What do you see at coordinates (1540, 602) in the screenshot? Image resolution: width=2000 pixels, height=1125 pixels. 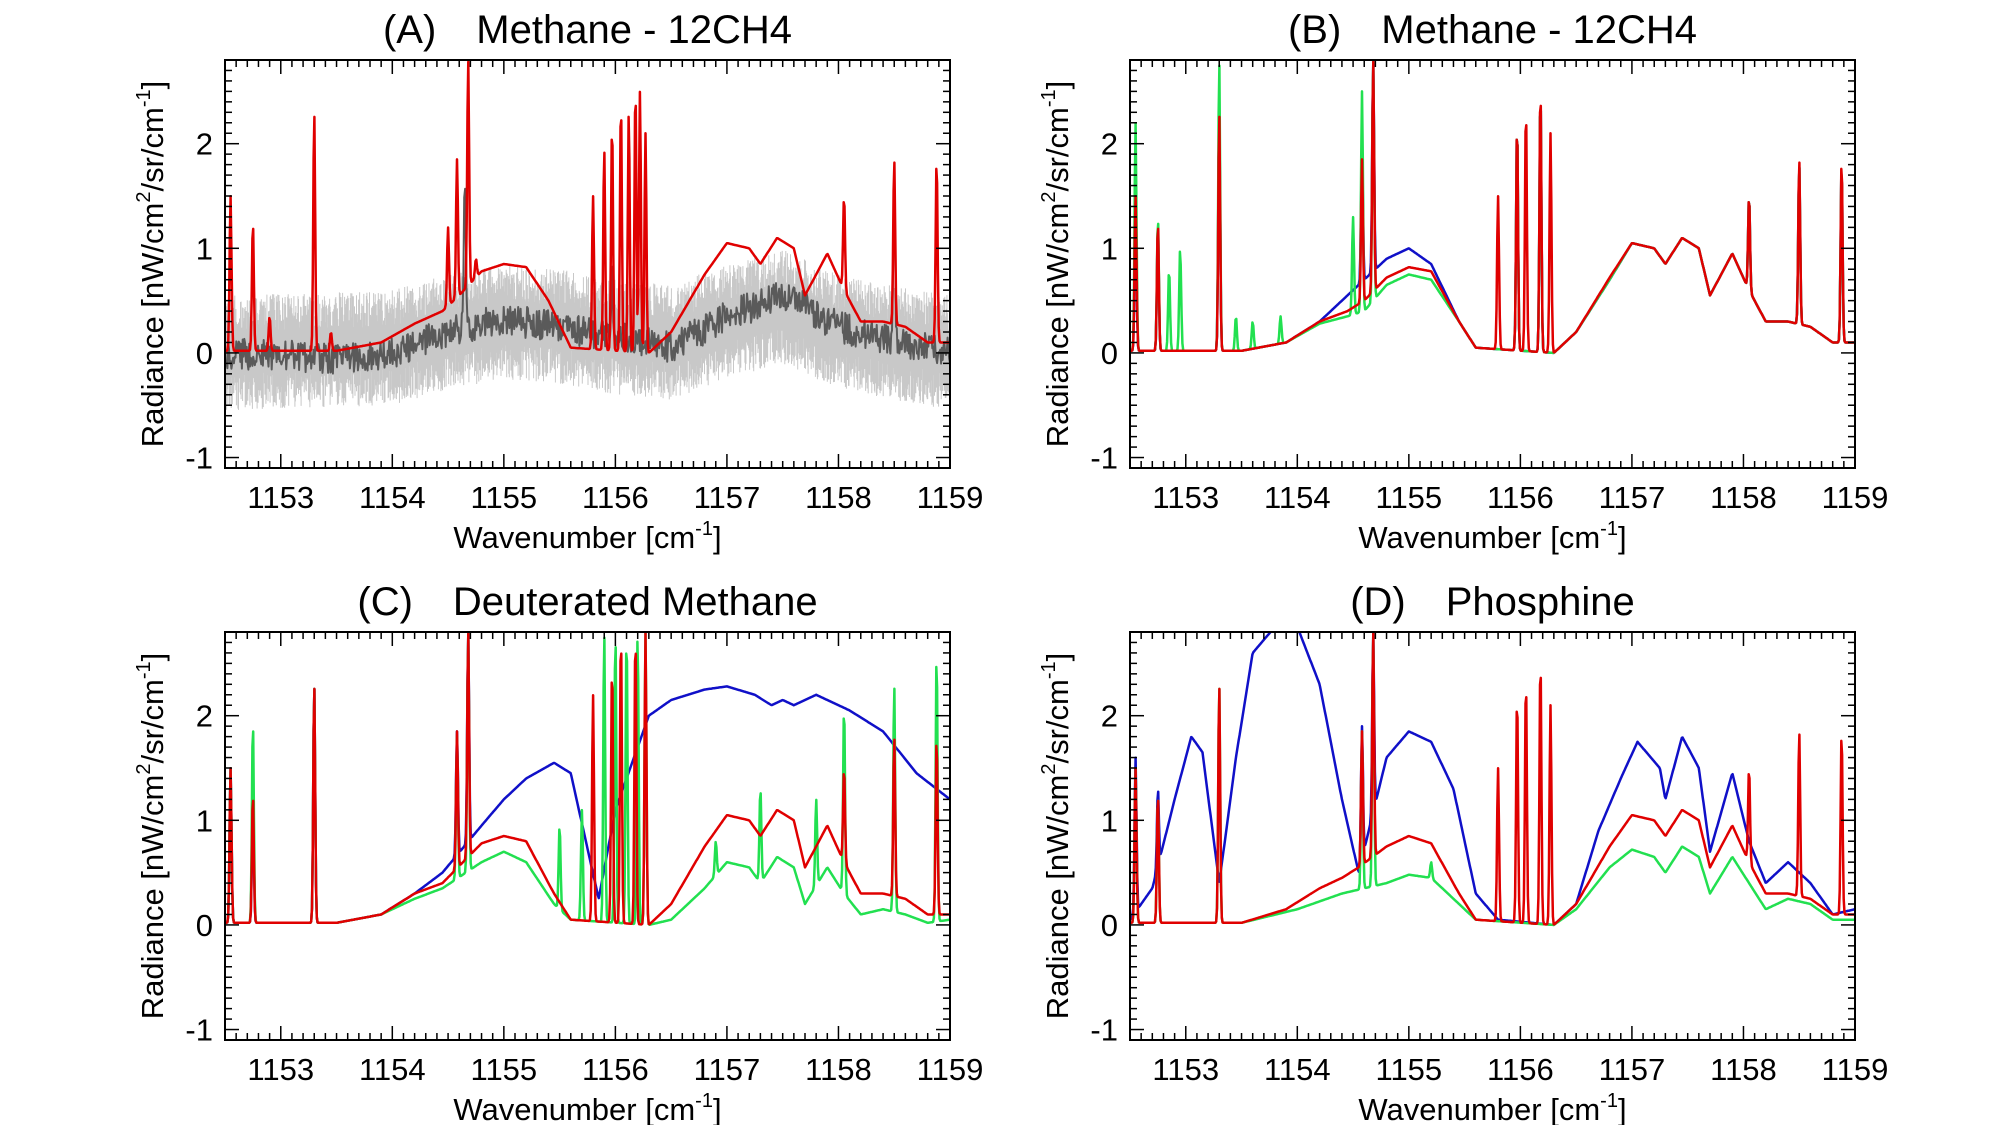 I see `panel-title: Phosphine` at bounding box center [1540, 602].